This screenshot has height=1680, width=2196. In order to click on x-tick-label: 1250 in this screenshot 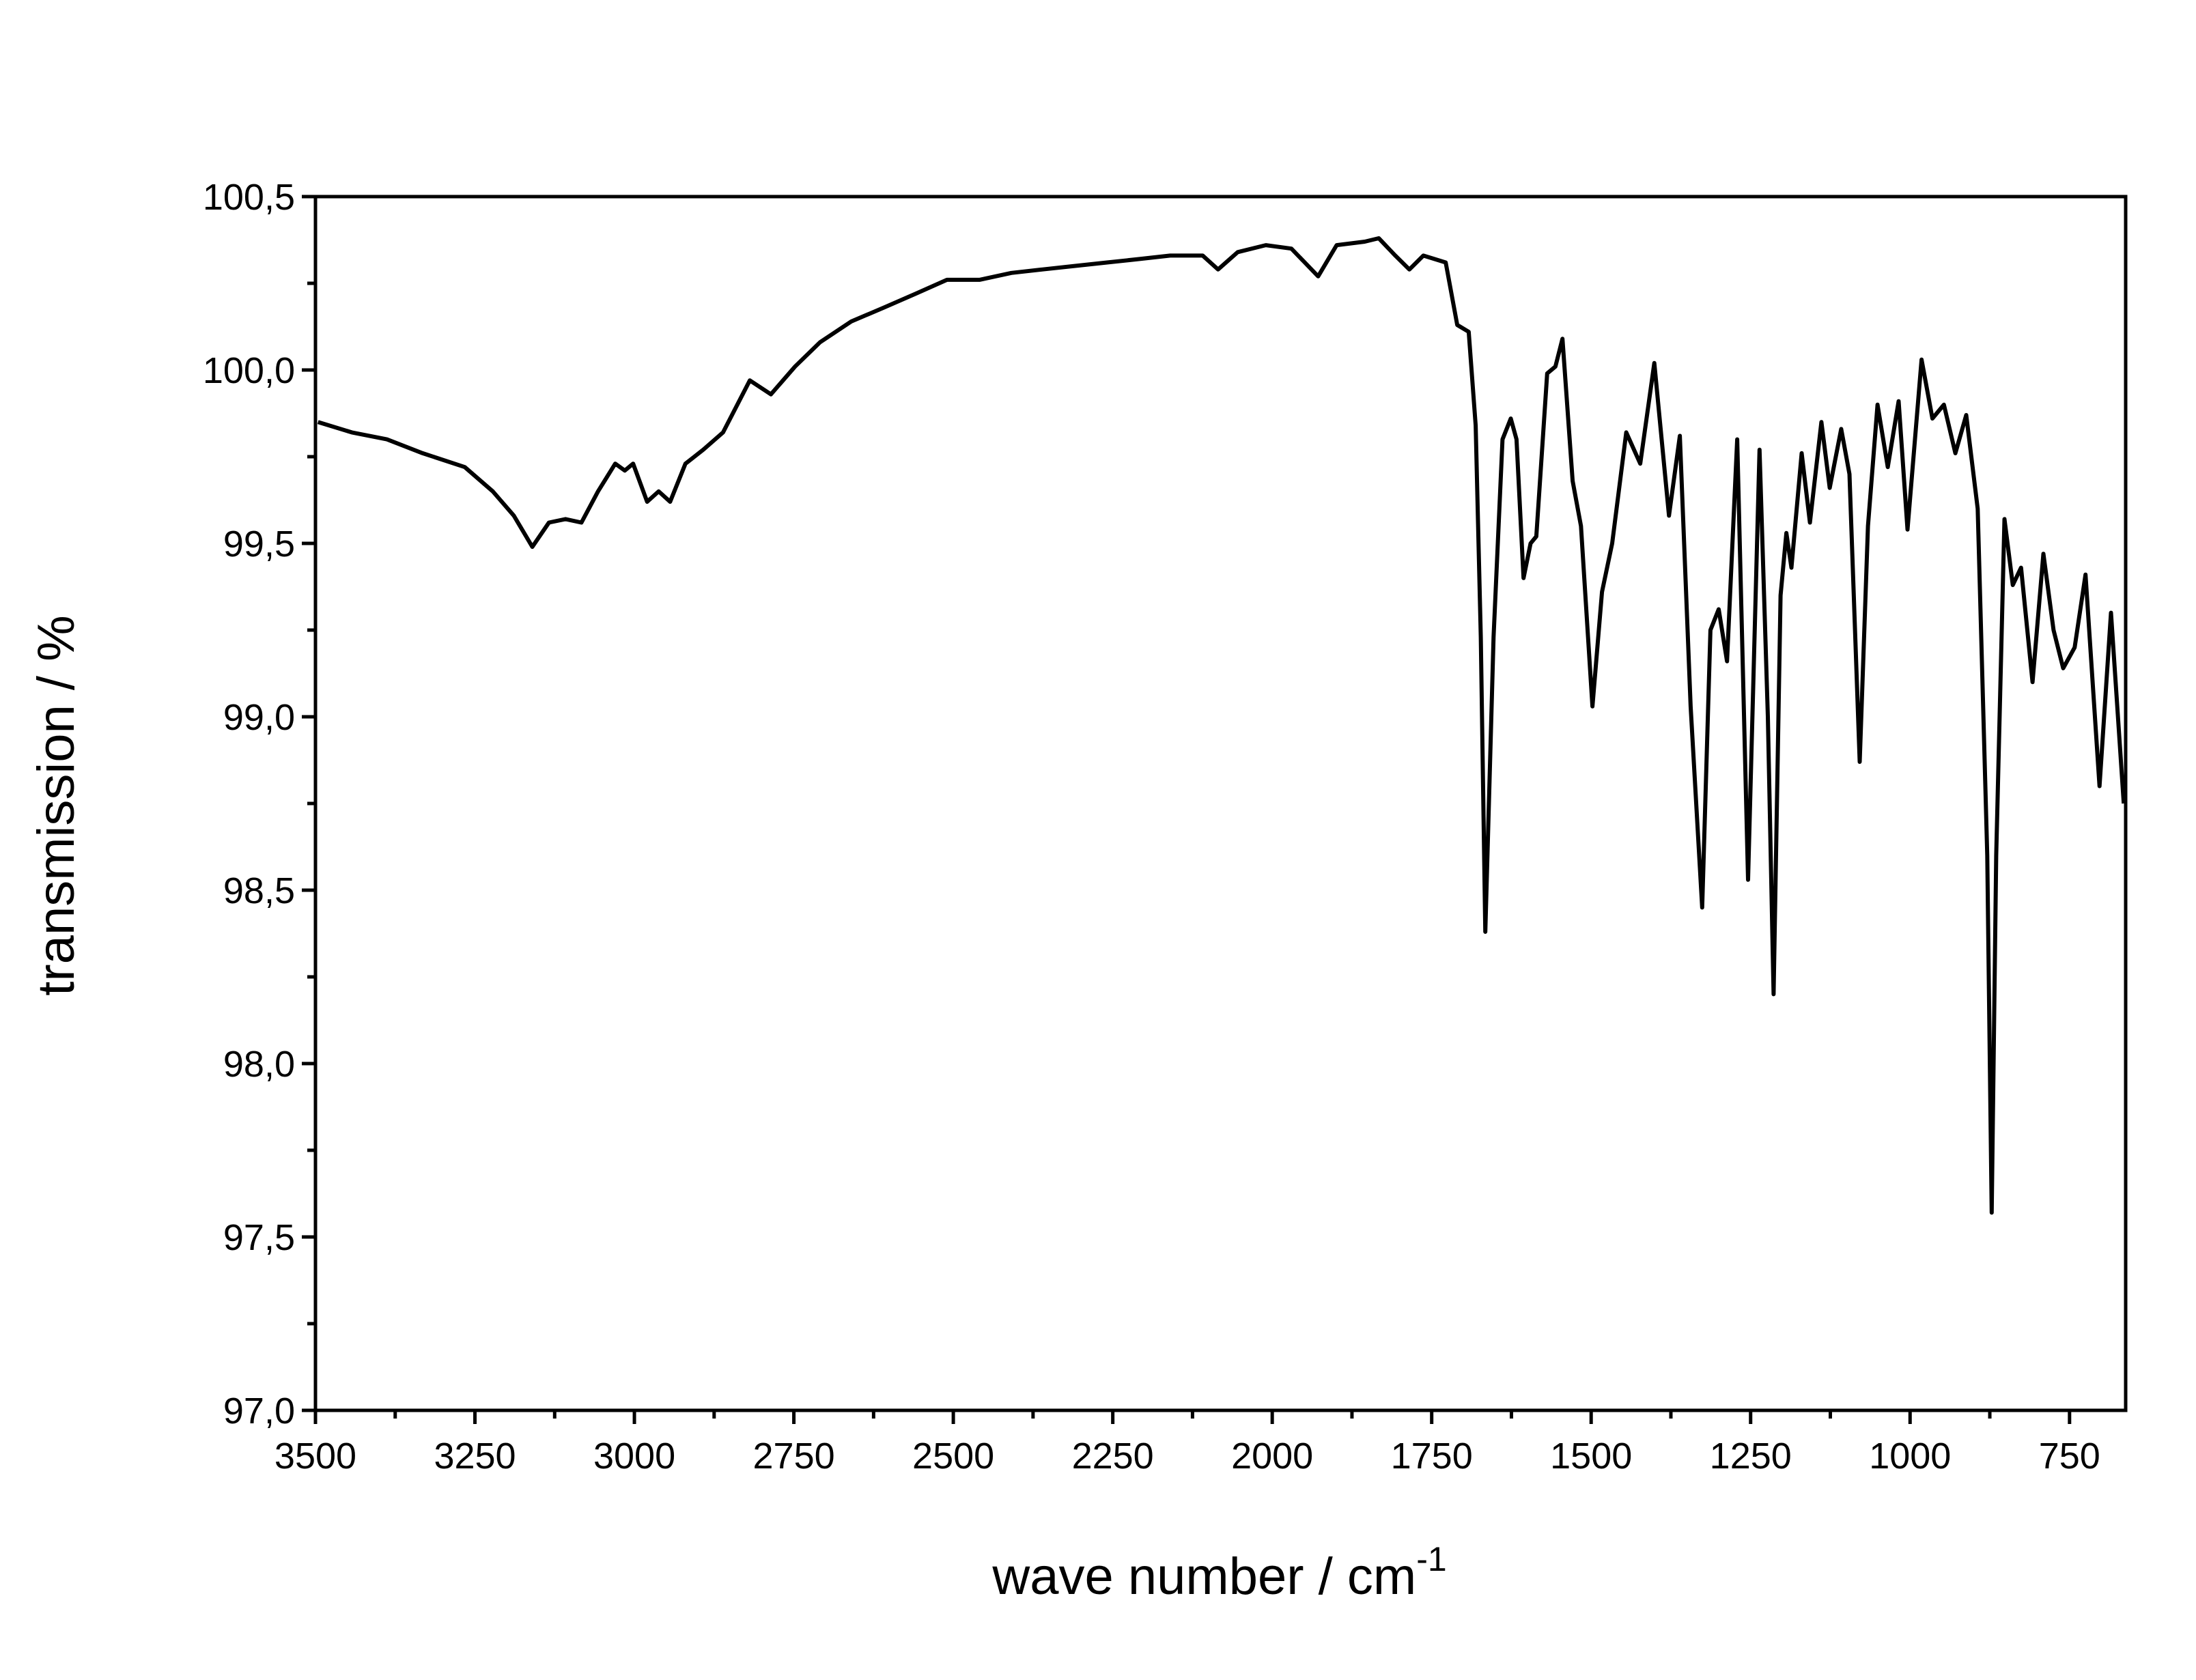, I will do `click(1751, 1456)`.